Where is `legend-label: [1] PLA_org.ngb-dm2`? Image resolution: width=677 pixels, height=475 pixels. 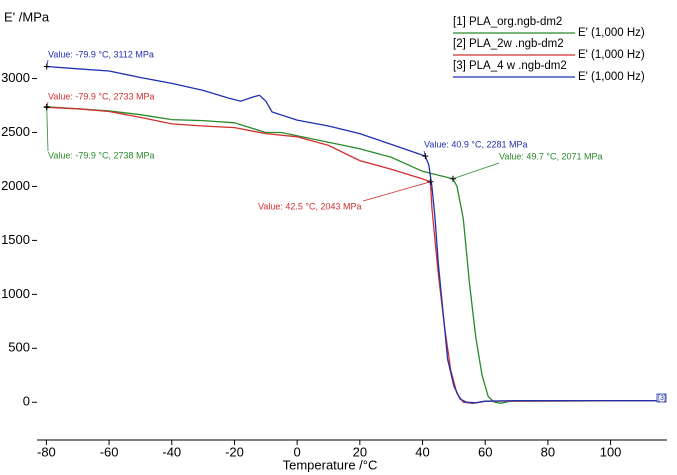
legend-label: [1] PLA_org.ngb-dm2 is located at coordinates (507, 22).